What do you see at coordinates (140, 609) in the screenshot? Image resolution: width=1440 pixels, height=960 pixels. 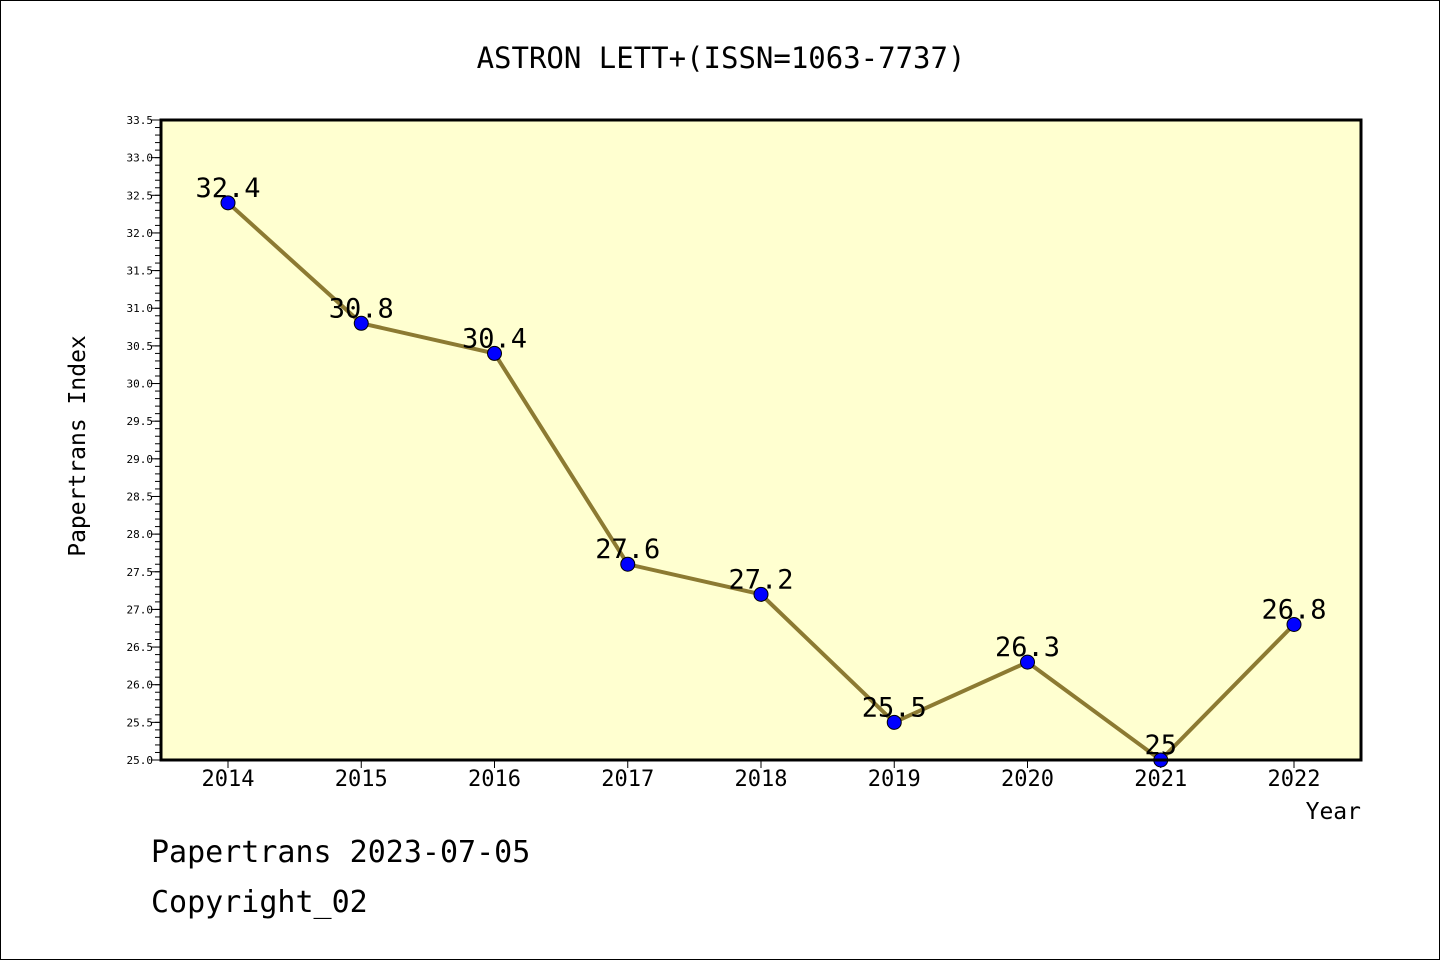 I see `y-tick-label: 27.0` at bounding box center [140, 609].